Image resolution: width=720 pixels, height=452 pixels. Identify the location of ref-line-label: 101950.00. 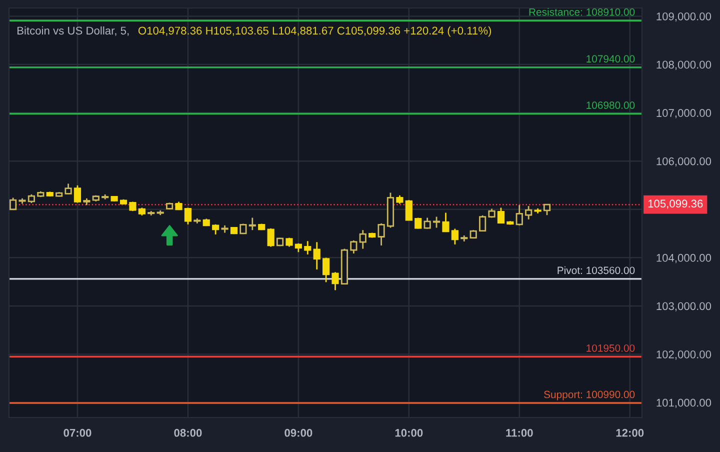
(610, 348).